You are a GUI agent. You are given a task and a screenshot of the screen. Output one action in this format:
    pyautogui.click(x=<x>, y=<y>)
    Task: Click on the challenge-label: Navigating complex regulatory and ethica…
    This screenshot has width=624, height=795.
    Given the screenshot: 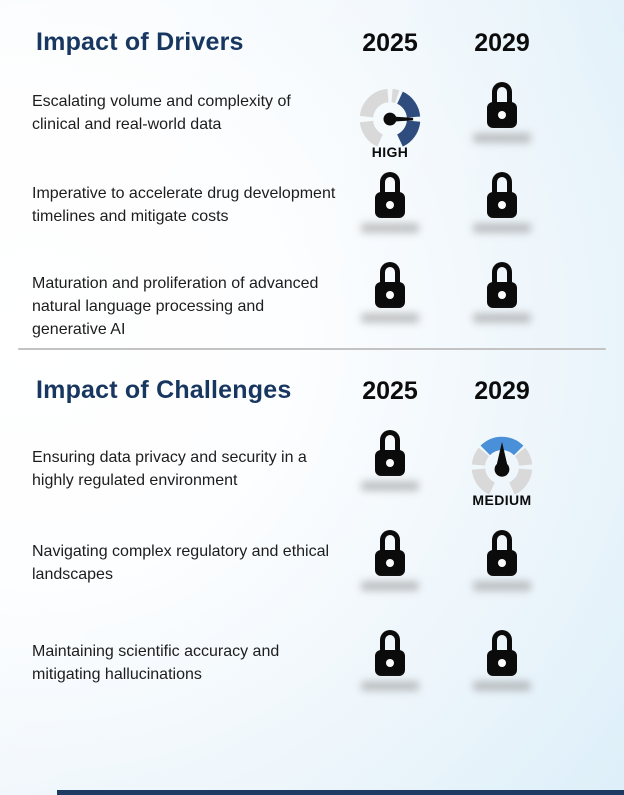 What is the action you would take?
    pyautogui.click(x=181, y=563)
    